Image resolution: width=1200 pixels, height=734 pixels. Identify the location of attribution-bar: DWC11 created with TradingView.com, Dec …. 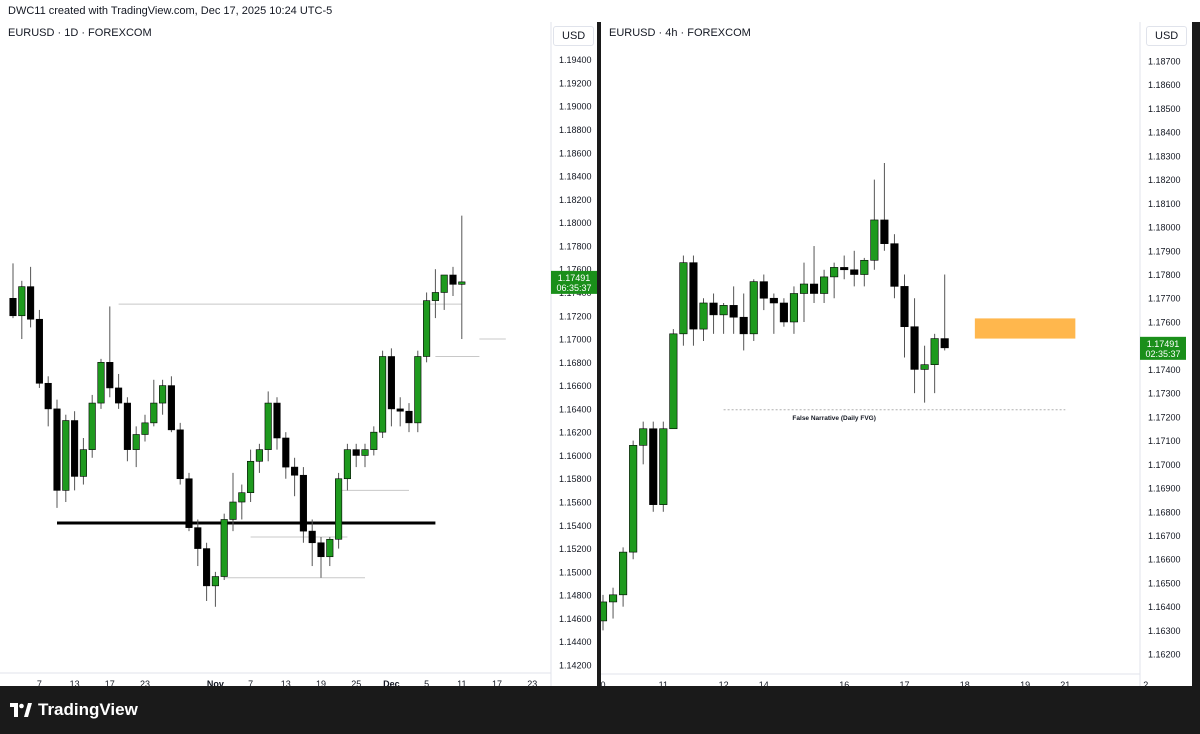
(600, 11).